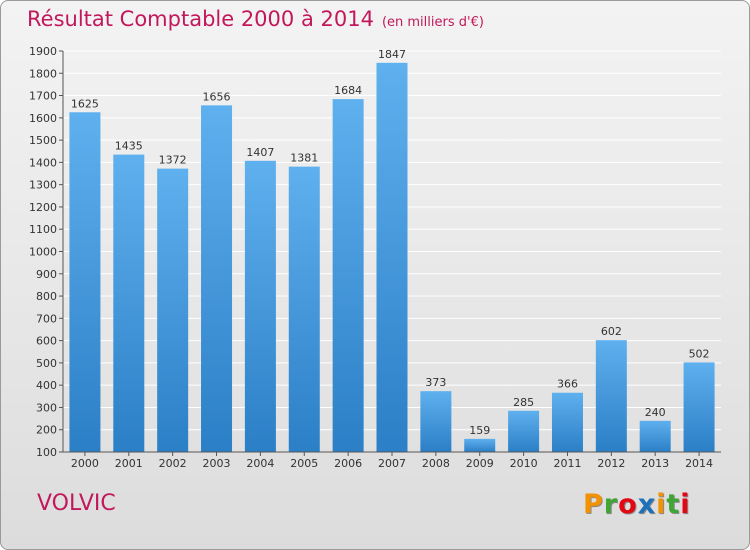 The height and width of the screenshot is (550, 750). I want to click on y-tick-label: 900, so click(46, 274).